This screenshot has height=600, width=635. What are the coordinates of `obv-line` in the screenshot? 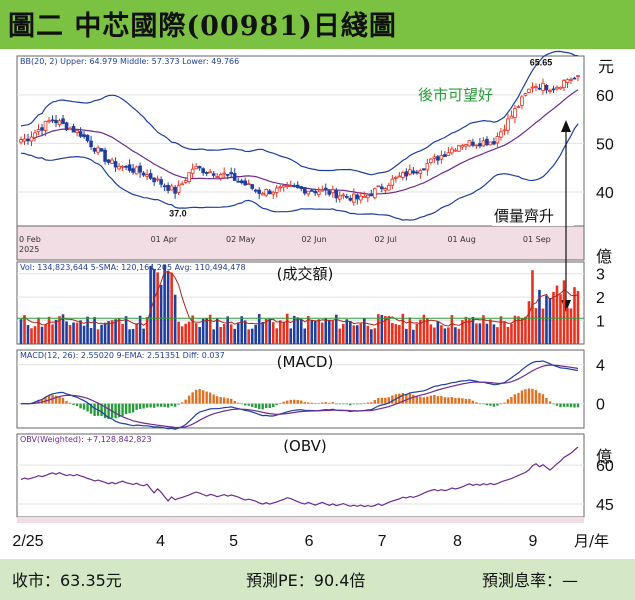 It's located at (299, 477).